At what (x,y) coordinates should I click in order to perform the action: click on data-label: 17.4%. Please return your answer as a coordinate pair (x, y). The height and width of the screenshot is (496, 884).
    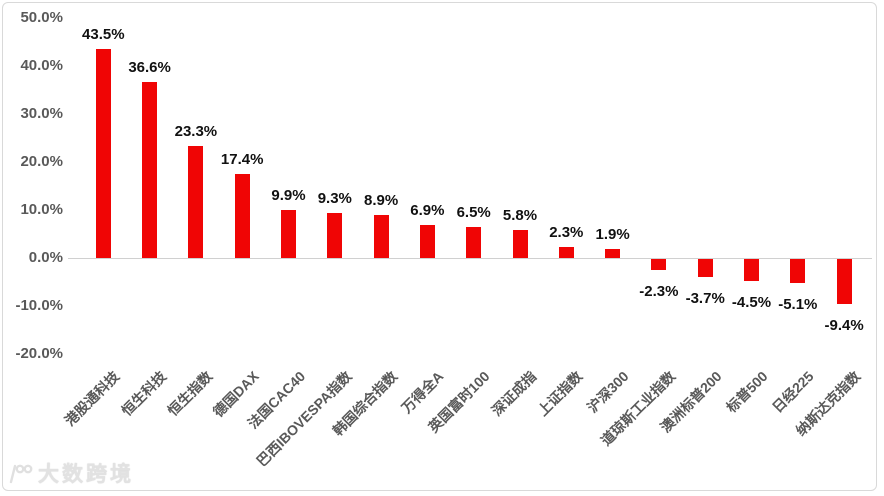
    Looking at the image, I should click on (242, 160).